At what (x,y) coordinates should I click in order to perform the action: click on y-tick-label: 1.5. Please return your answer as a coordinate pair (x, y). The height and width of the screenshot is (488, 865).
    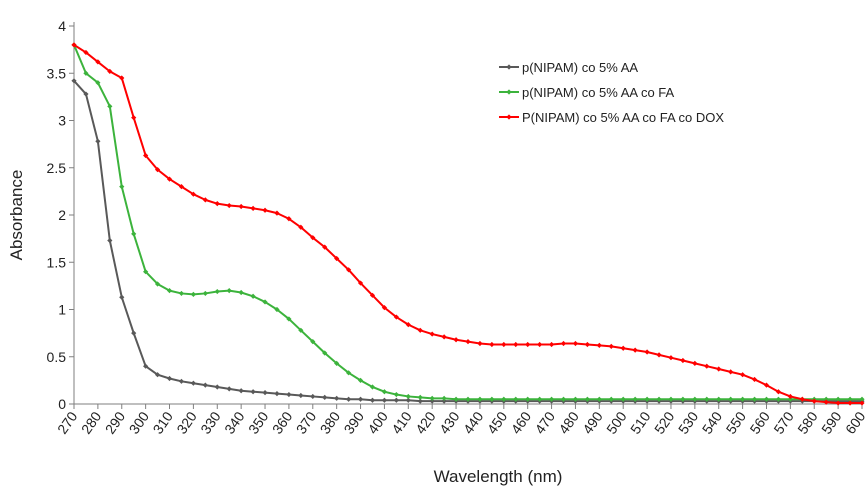
    Looking at the image, I should click on (57, 262).